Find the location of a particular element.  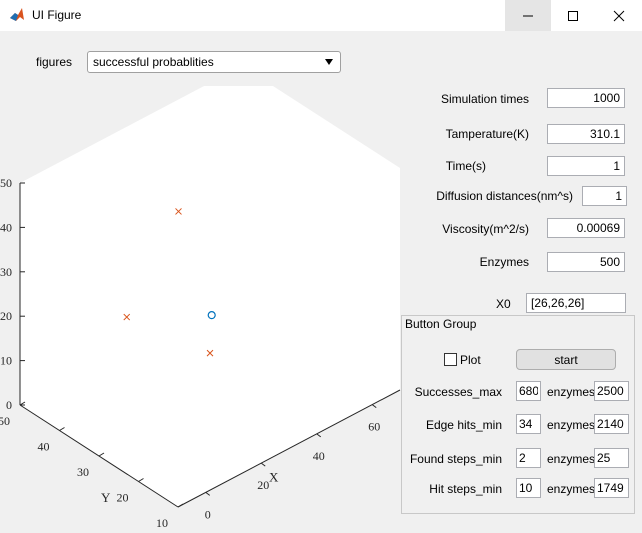

found-steps-min-label: Found steps_min is located at coordinates (455, 459).